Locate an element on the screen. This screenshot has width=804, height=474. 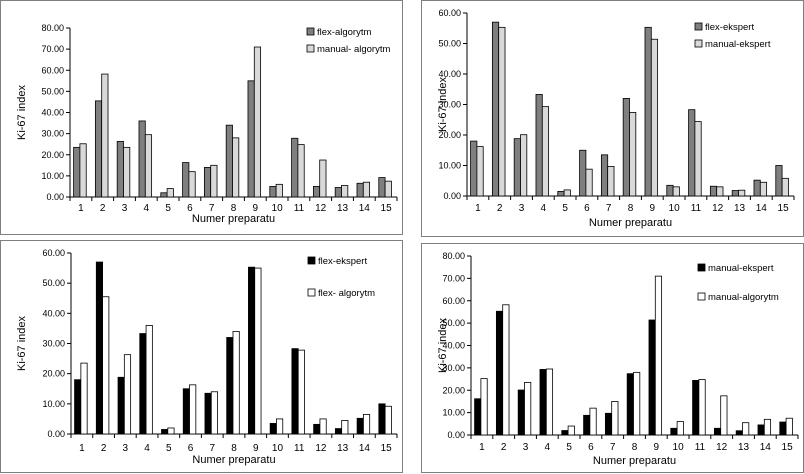
y-tick-label: 50.00 is located at coordinates (53, 283).